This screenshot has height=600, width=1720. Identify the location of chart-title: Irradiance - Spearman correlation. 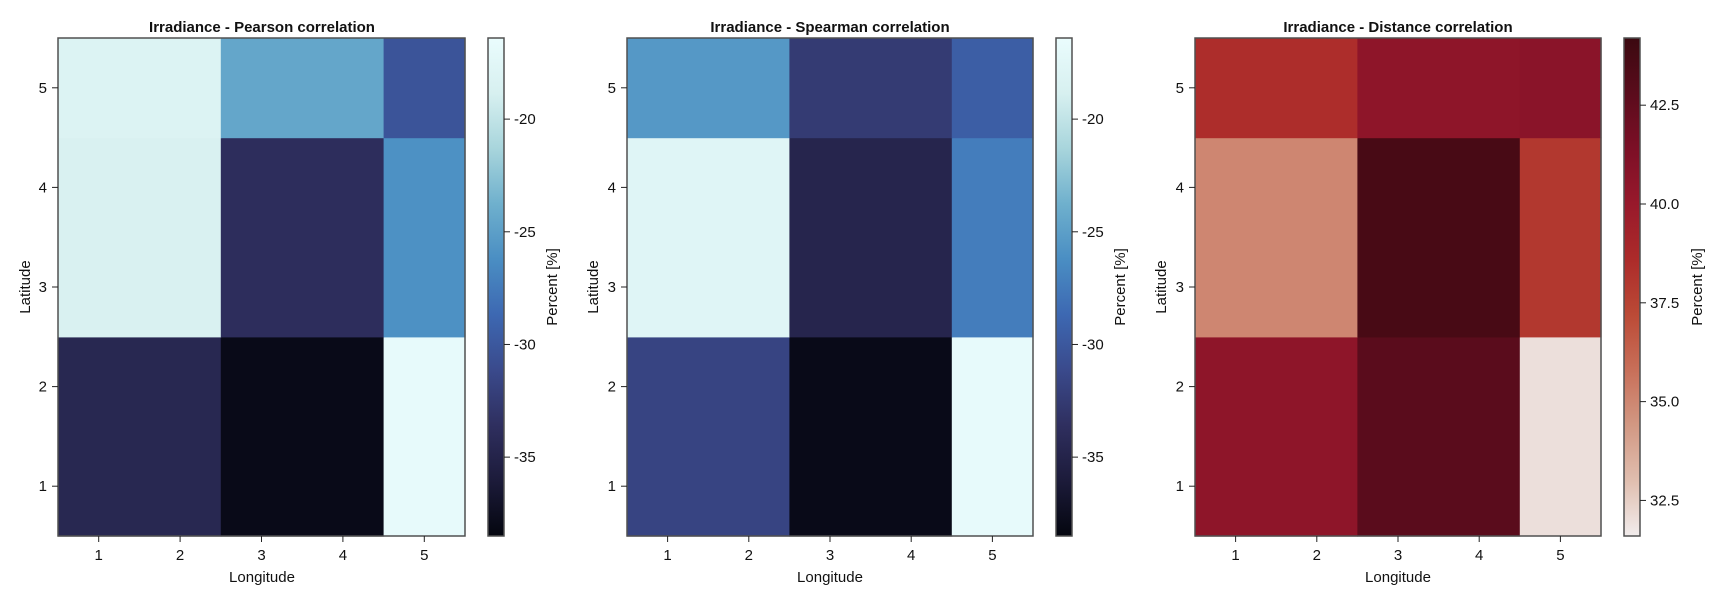
(829, 27).